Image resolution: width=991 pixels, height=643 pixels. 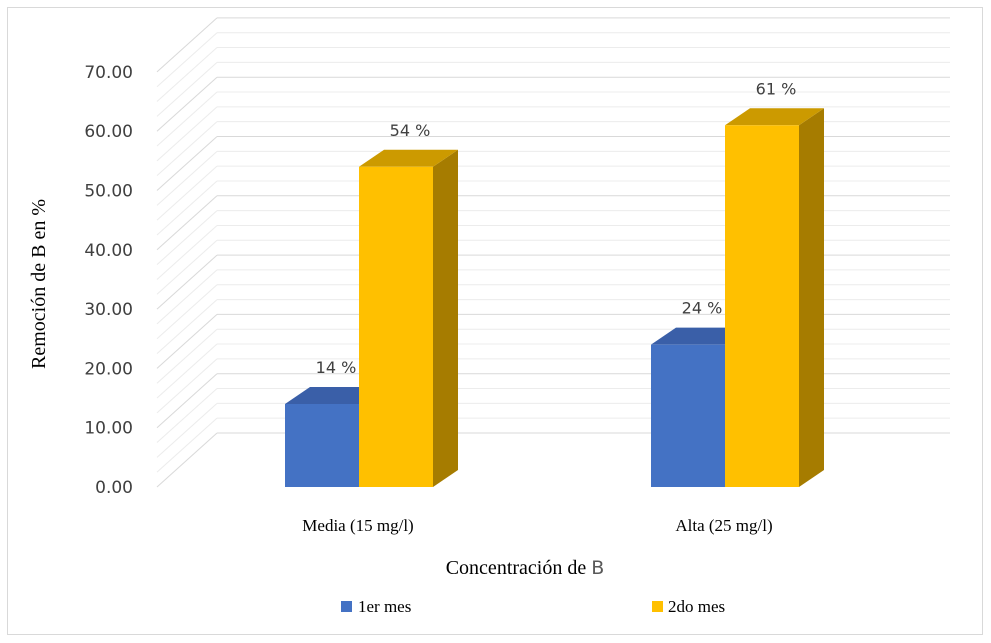 I want to click on data-label: 54 %, so click(x=410, y=130).